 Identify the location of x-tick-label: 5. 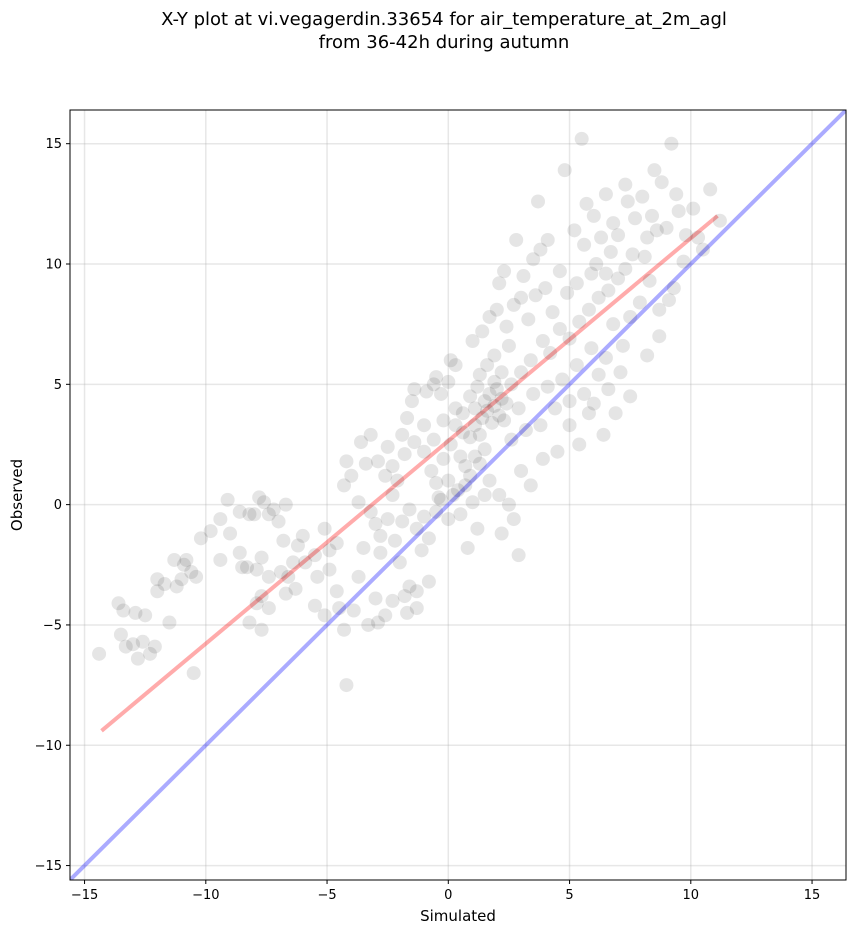
(569, 895).